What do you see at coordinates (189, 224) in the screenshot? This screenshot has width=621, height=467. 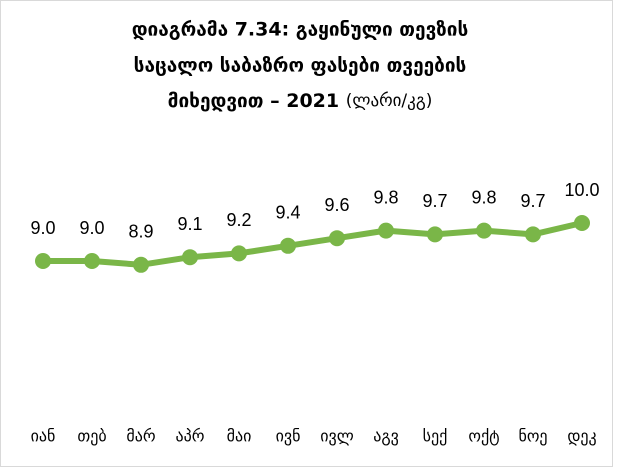 I see `value-label: 9.1` at bounding box center [189, 224].